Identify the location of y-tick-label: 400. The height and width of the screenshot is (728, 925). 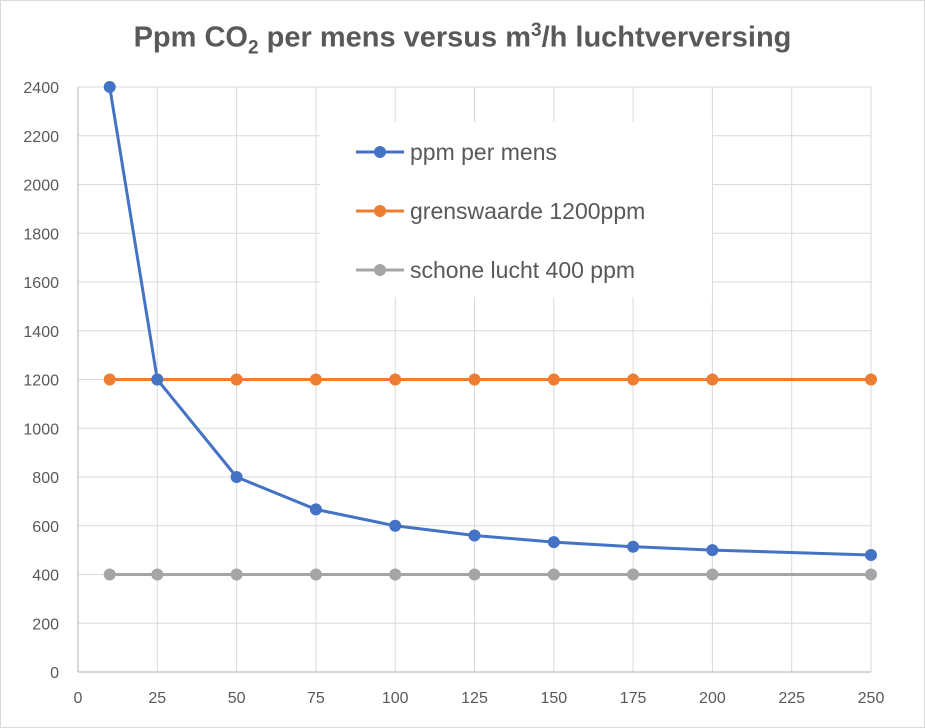
(45, 576).